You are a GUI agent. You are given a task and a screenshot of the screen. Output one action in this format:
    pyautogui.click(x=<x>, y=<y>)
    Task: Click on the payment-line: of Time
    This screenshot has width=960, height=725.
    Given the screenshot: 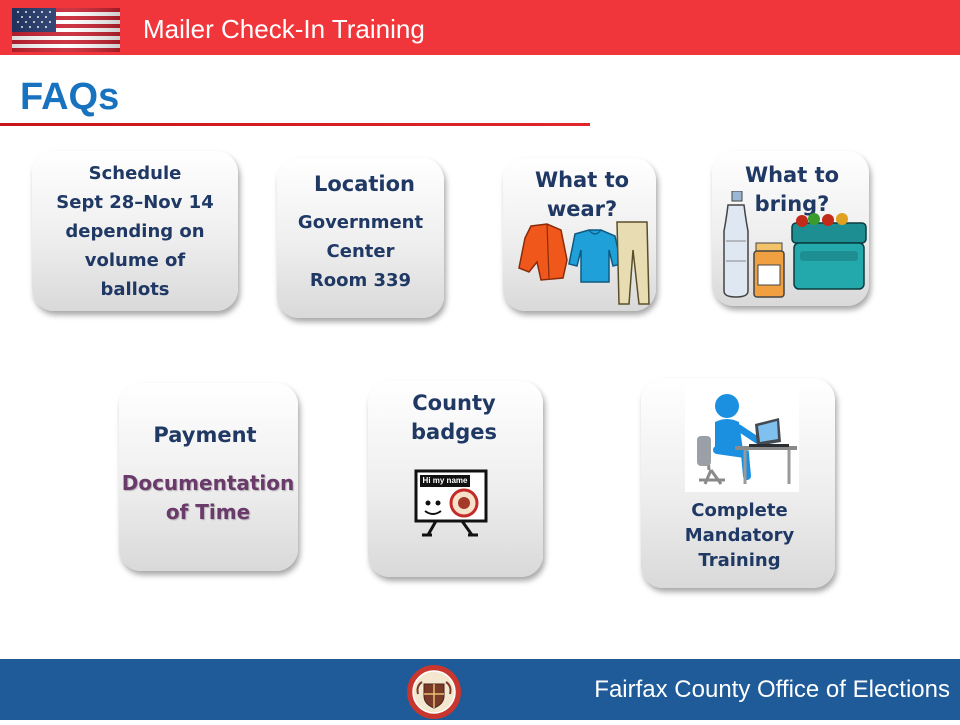 What is the action you would take?
    pyautogui.click(x=208, y=512)
    